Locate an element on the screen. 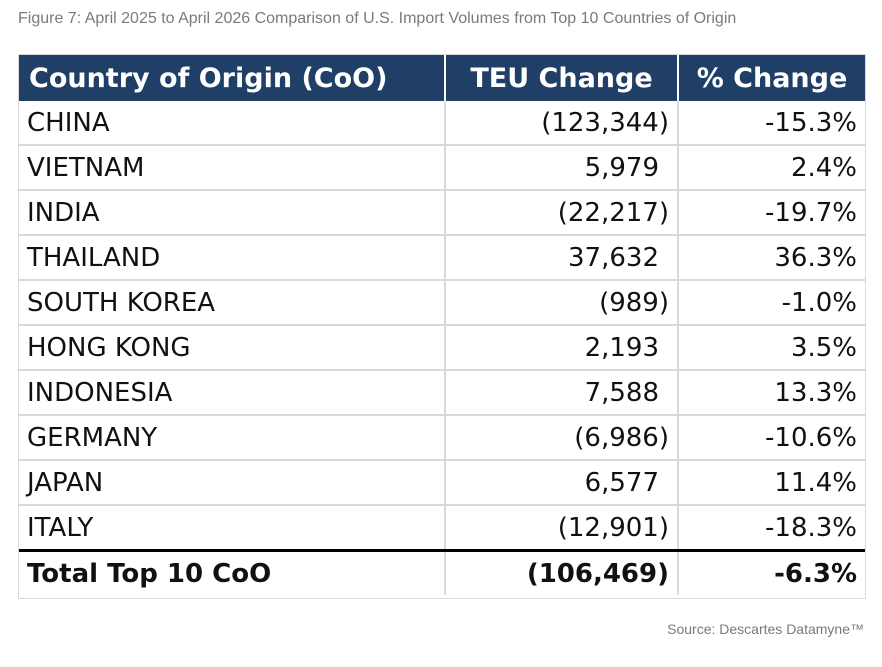 This screenshot has height=667, width=882. table-row: INDONESIA 7,588 13.3% is located at coordinates (442, 393).